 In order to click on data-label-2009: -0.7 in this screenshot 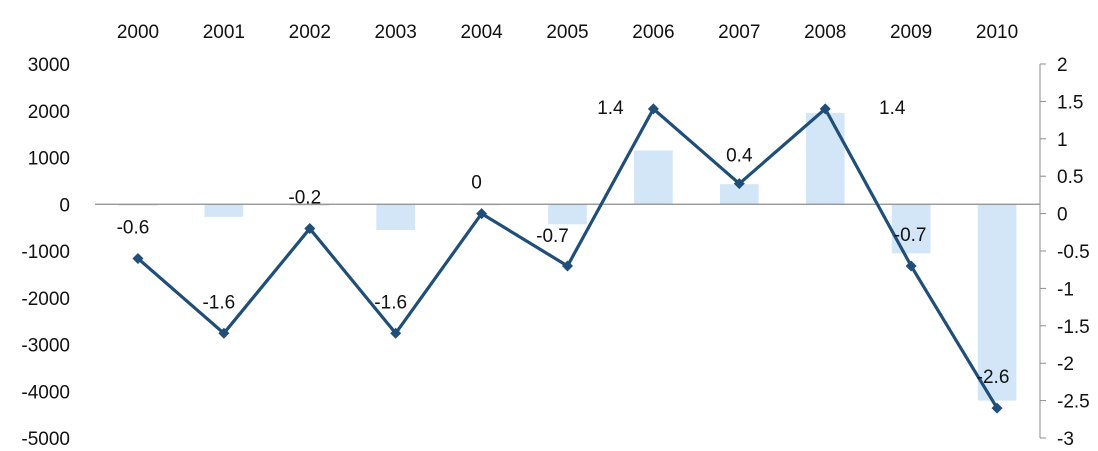, I will do `click(910, 235)`.